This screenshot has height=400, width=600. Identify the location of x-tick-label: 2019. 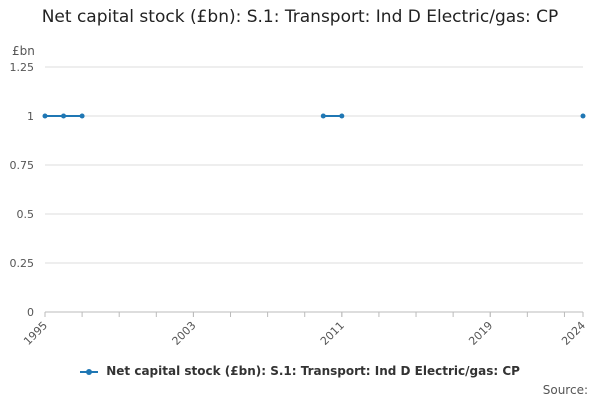
(480, 333).